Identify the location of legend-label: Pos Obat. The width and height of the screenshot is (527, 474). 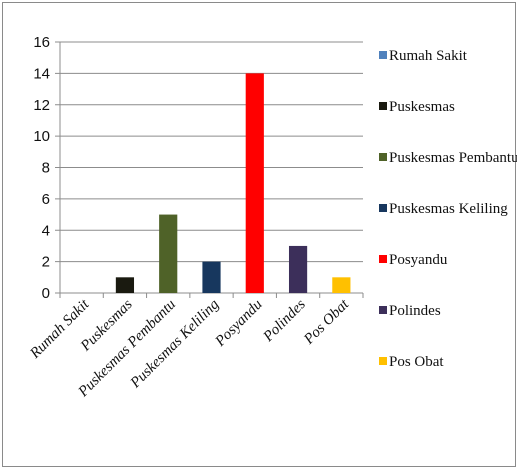
(416, 362).